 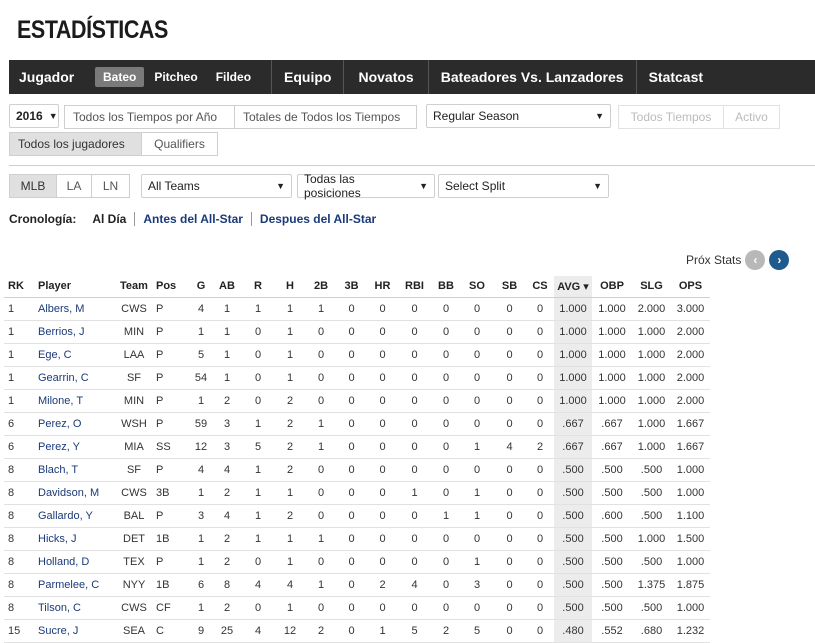 I want to click on tab-novatos: Novatos, so click(x=386, y=77).